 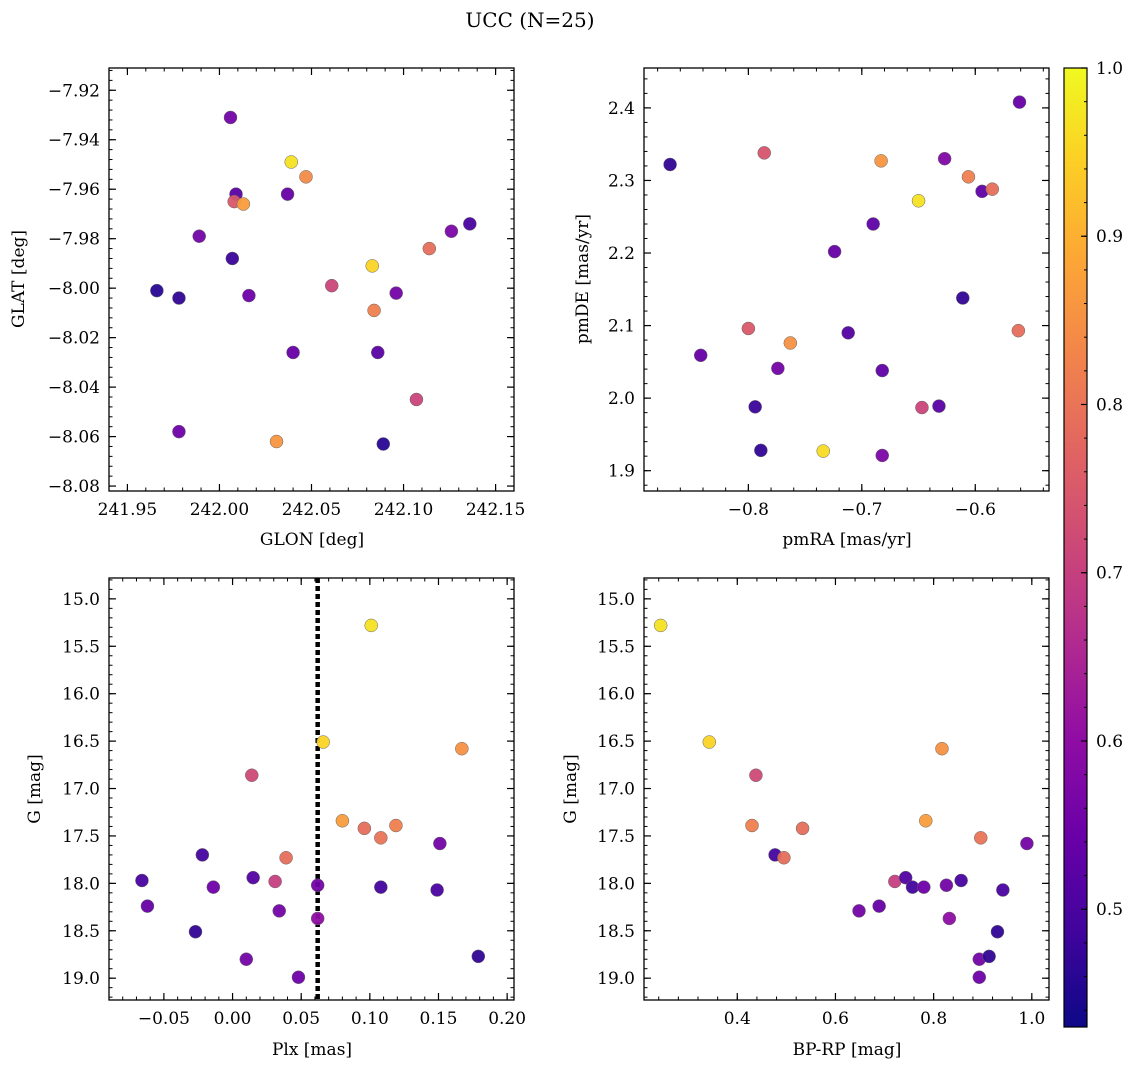 I want to click on x-tick-label: 0.6, so click(x=835, y=1019).